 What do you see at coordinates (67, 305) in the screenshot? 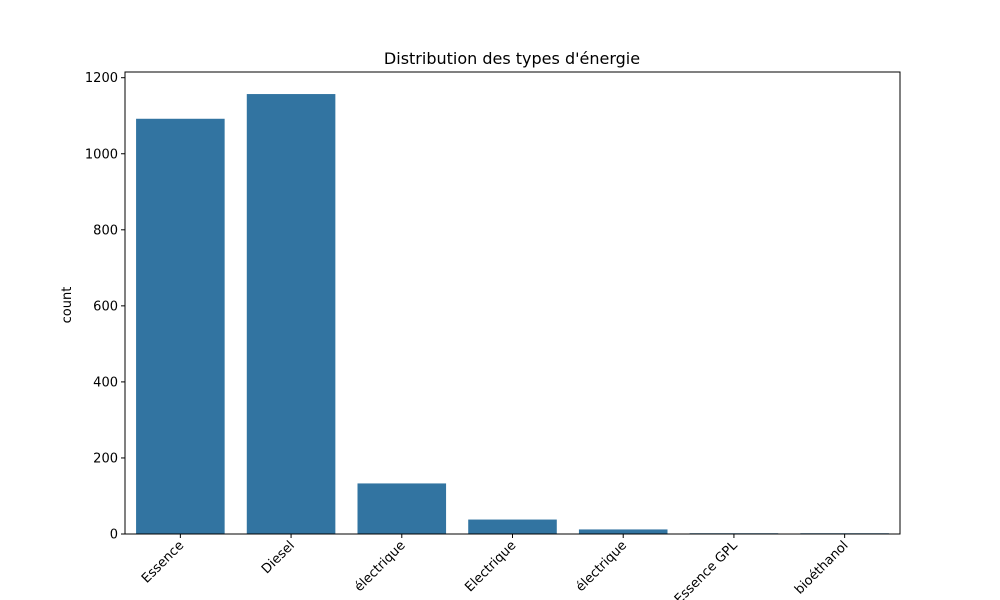
I see `y-axis-label: count` at bounding box center [67, 305].